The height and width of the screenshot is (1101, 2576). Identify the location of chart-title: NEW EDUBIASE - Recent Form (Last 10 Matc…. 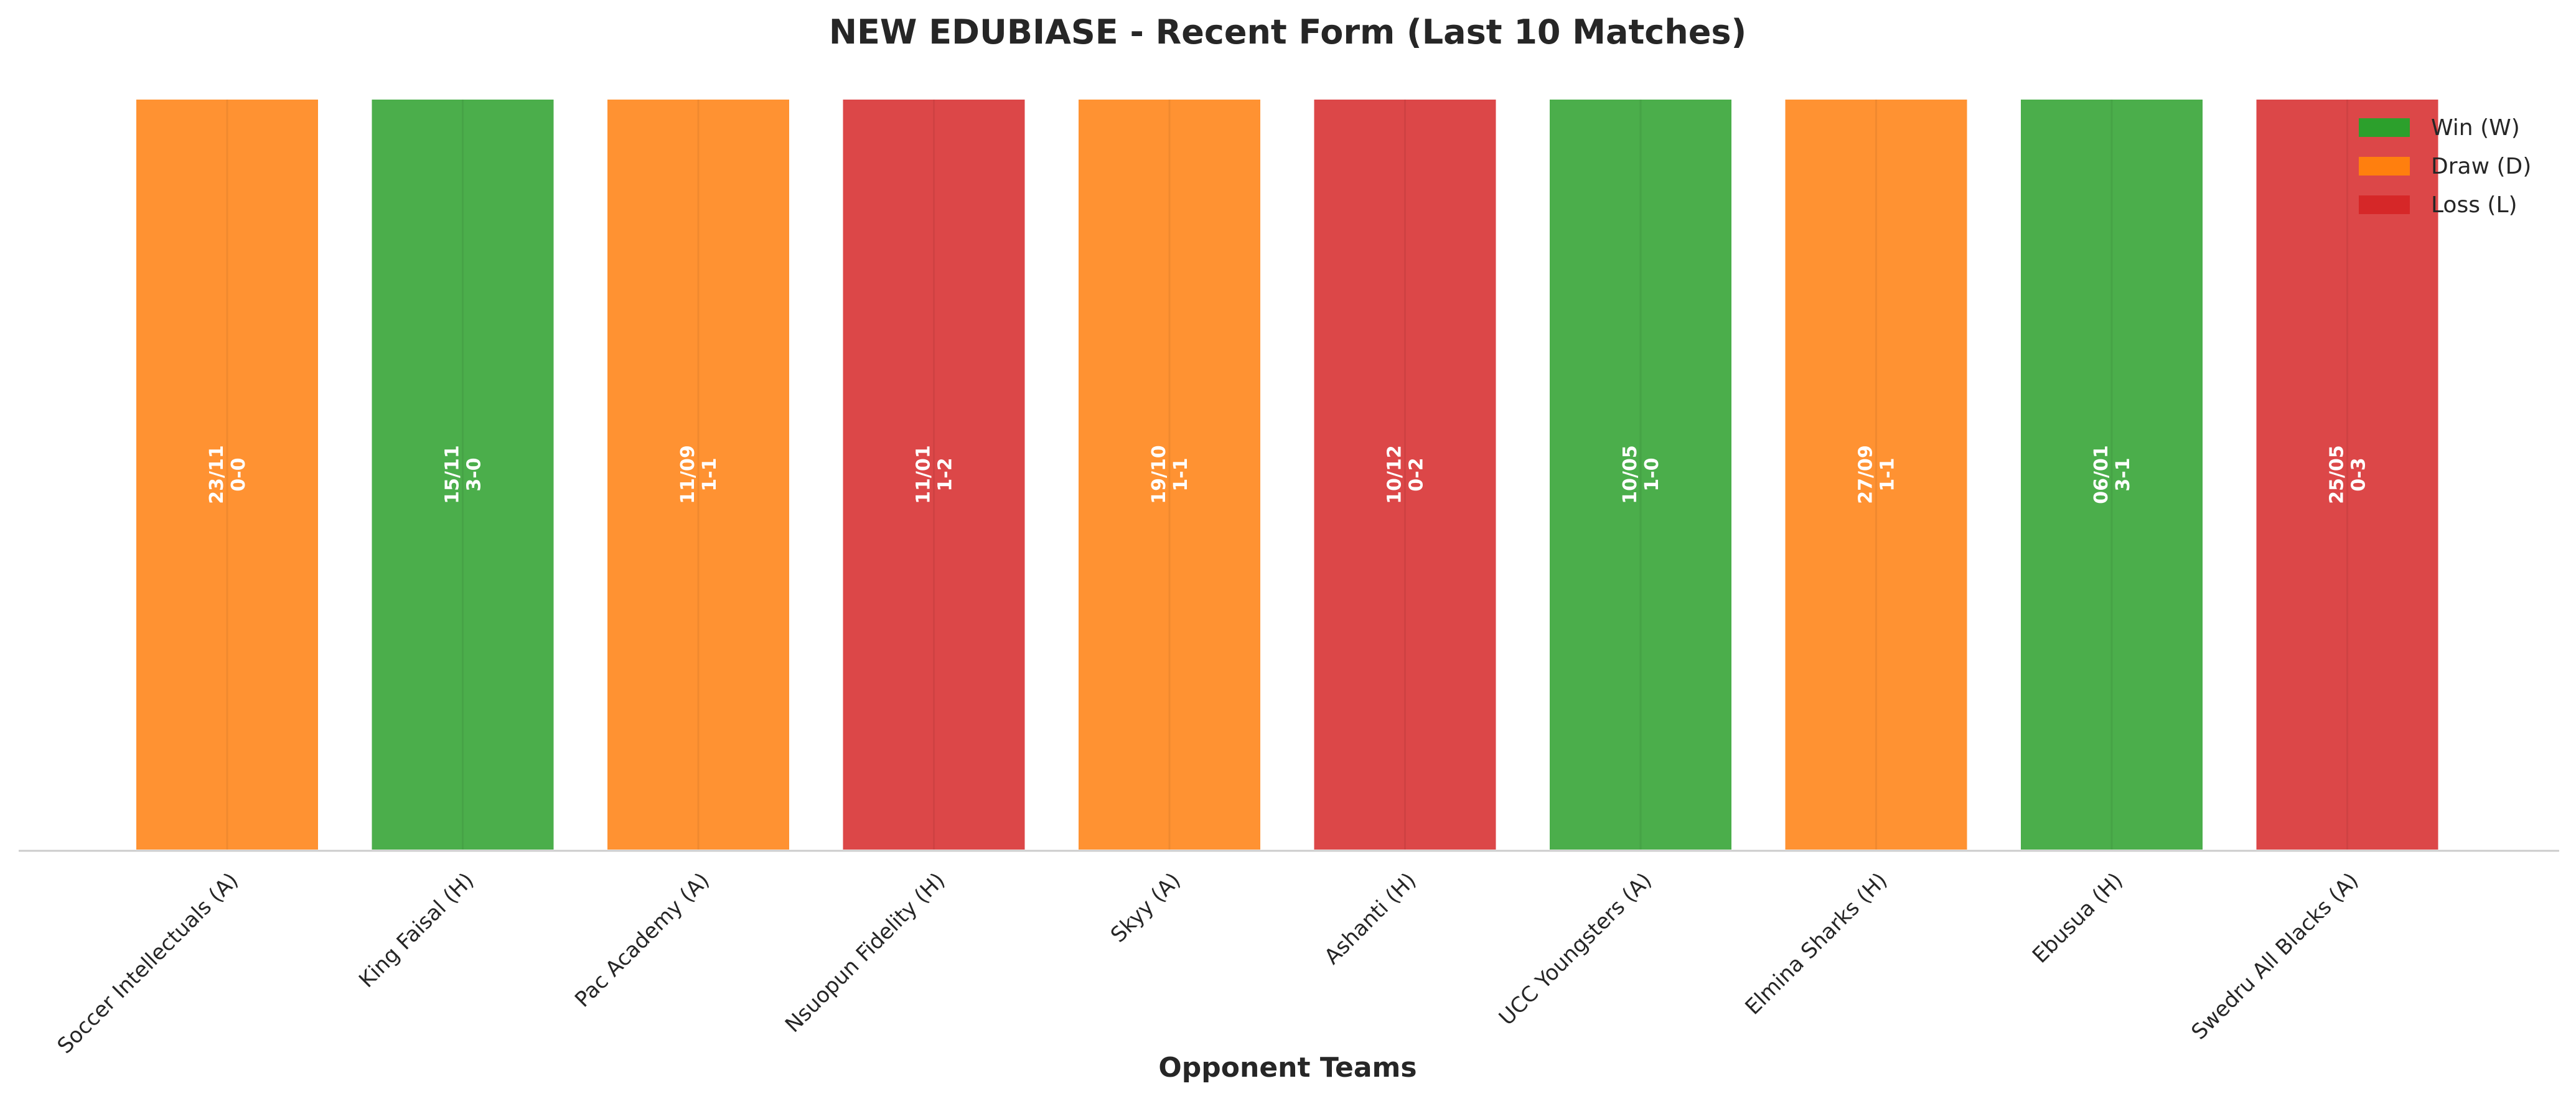
(1287, 32).